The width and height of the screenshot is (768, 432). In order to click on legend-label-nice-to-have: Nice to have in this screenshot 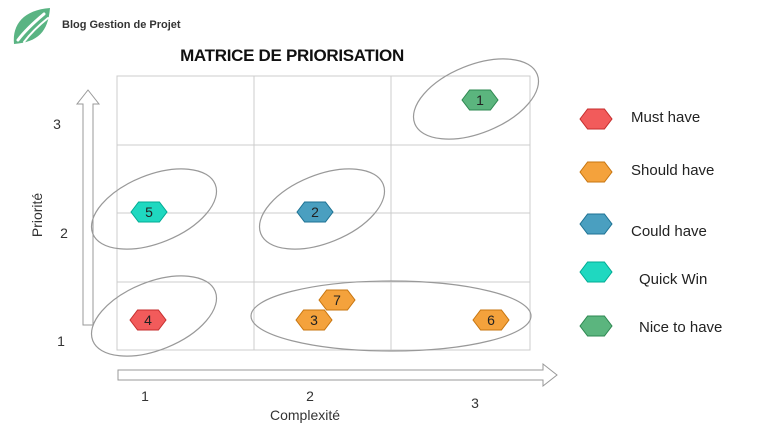, I will do `click(681, 327)`.